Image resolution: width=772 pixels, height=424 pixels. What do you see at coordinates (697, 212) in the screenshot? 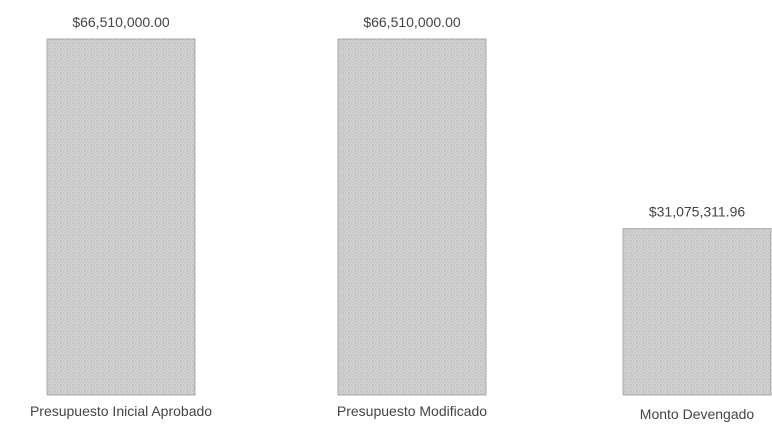
I see `value-label-3: $31,075,311.96` at bounding box center [697, 212].